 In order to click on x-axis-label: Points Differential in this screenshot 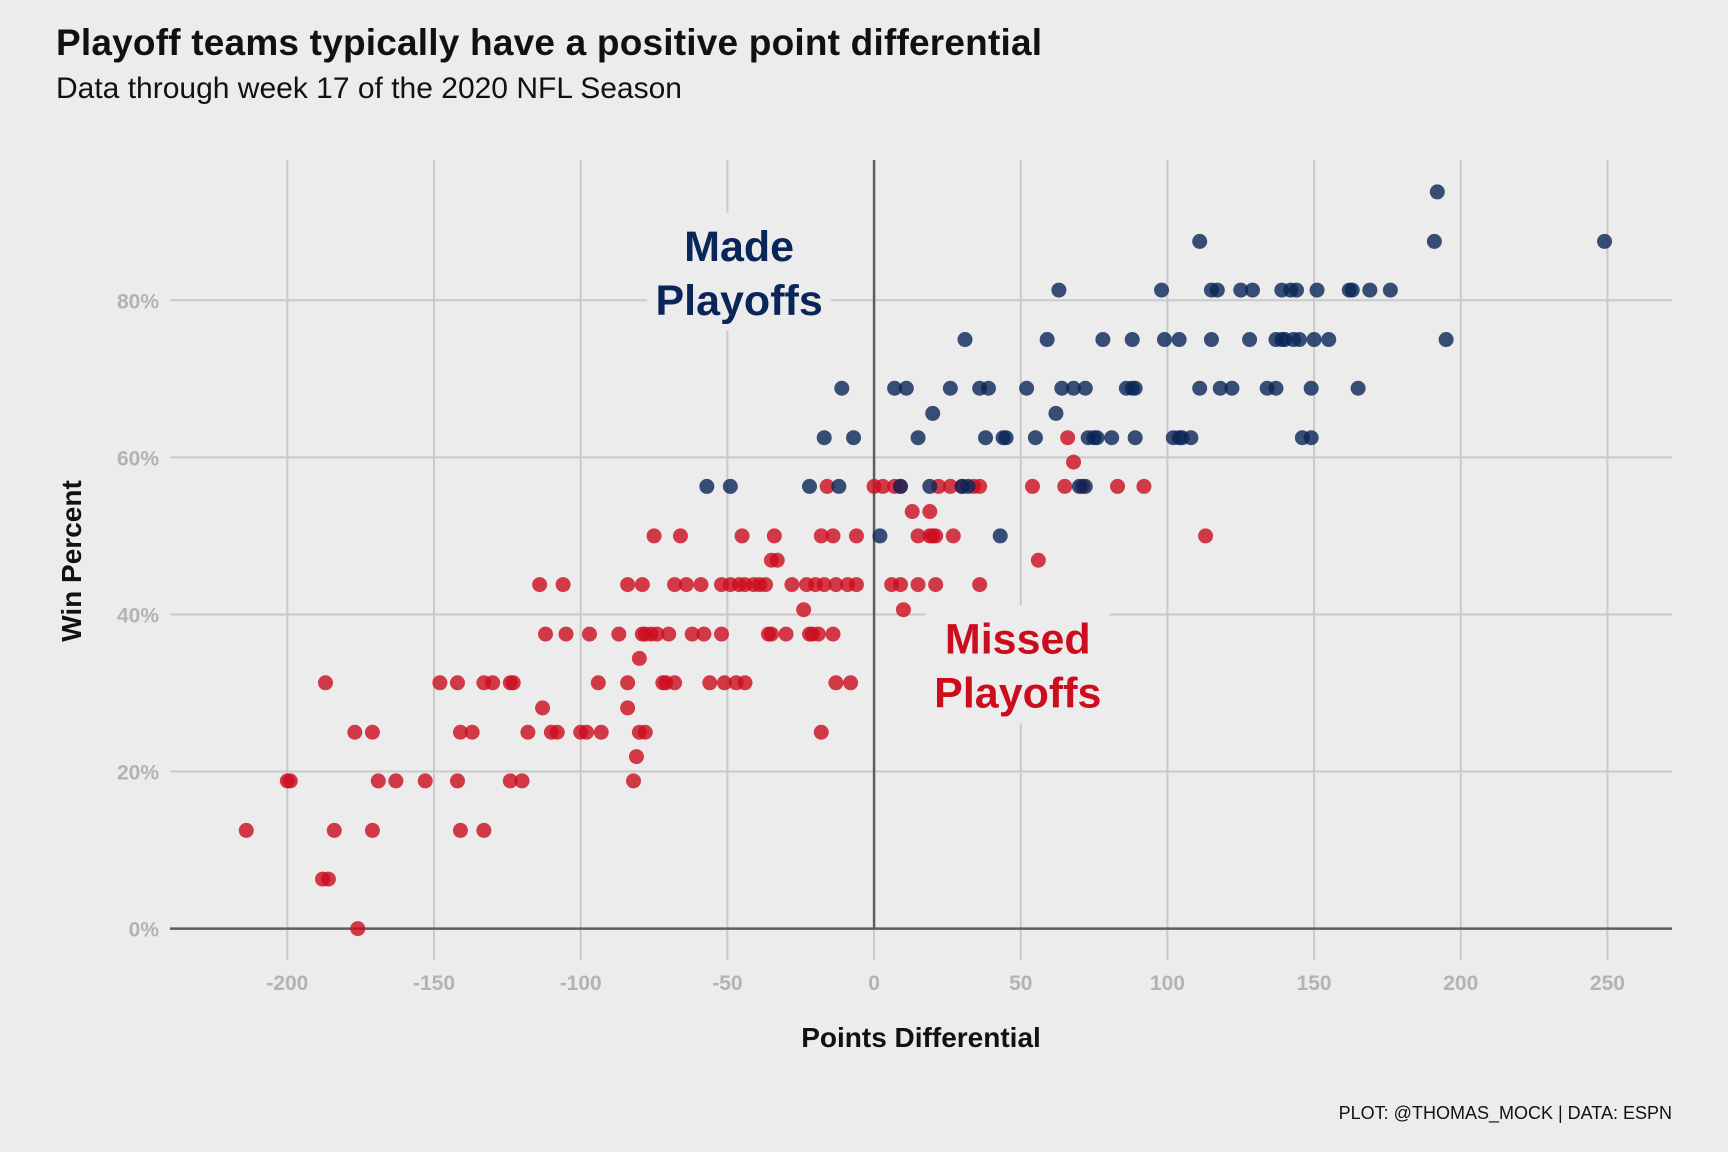, I will do `click(921, 1037)`.